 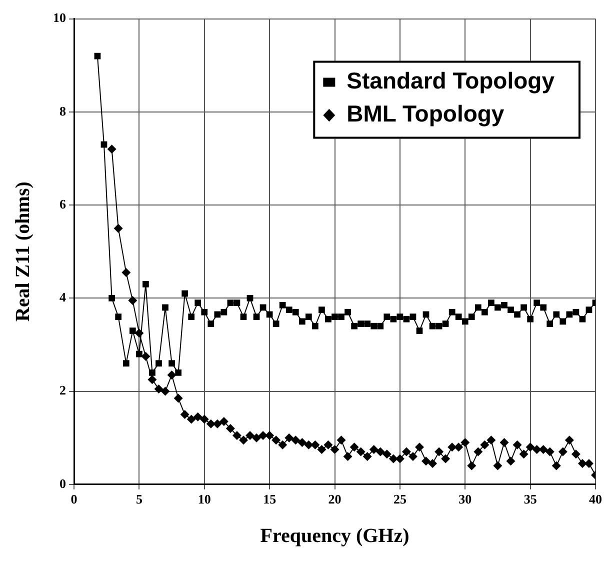 I want to click on x-tick-label: 30, so click(x=465, y=499).